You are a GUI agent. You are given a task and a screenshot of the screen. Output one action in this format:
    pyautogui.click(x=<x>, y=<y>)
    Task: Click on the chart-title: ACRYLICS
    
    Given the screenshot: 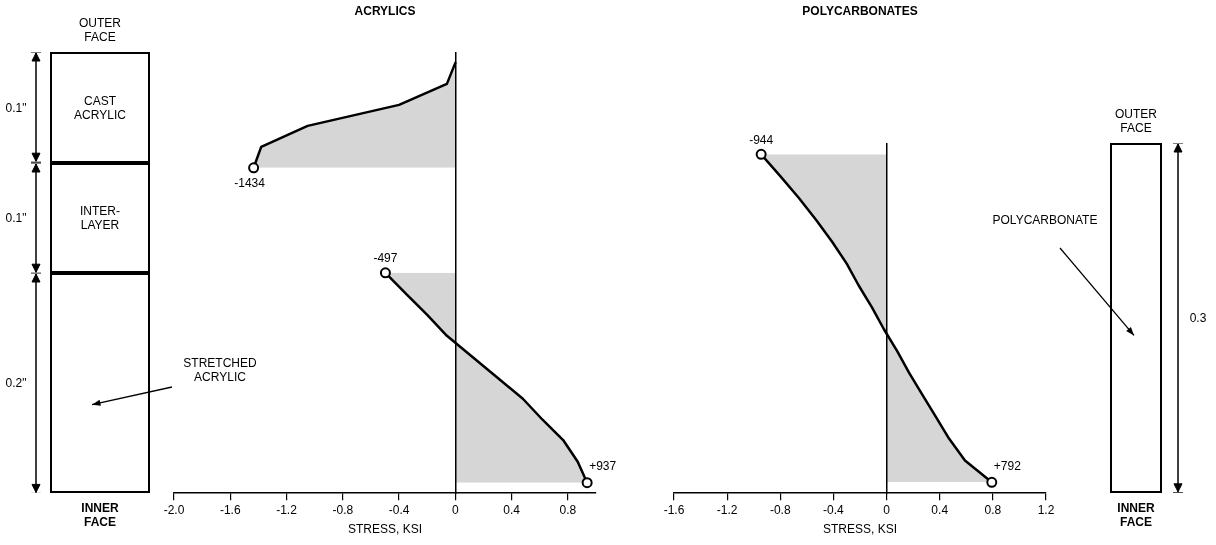 What is the action you would take?
    pyautogui.click(x=385, y=10)
    